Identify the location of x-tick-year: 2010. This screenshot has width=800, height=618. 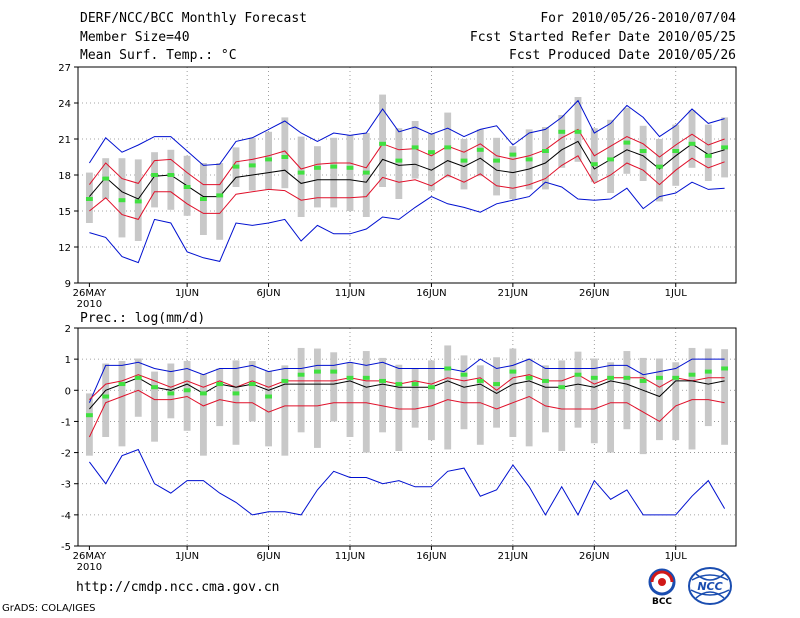
(89, 304).